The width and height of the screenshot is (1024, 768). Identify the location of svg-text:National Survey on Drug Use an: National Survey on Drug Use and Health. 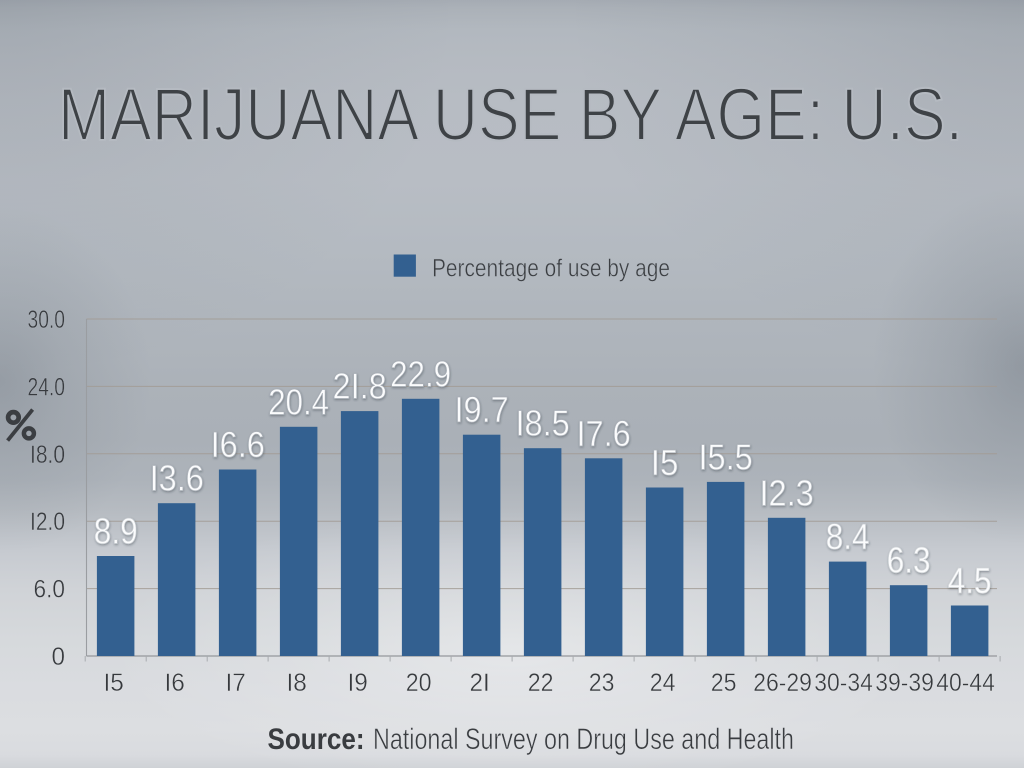
(583, 739).